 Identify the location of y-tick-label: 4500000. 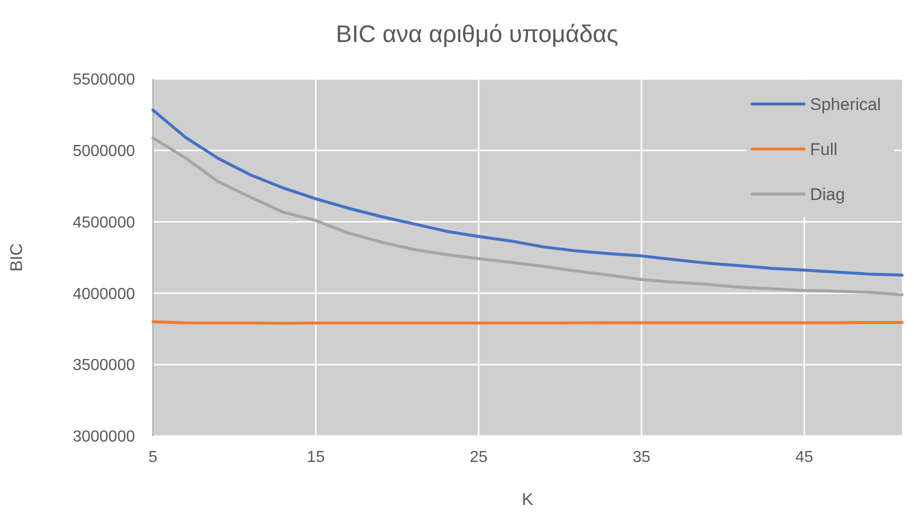
(104, 223).